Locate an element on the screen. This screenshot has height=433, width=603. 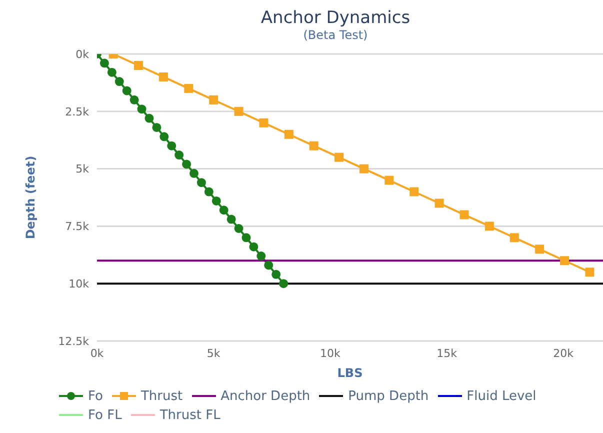
legend-label: Thrust is located at coordinates (161, 397).